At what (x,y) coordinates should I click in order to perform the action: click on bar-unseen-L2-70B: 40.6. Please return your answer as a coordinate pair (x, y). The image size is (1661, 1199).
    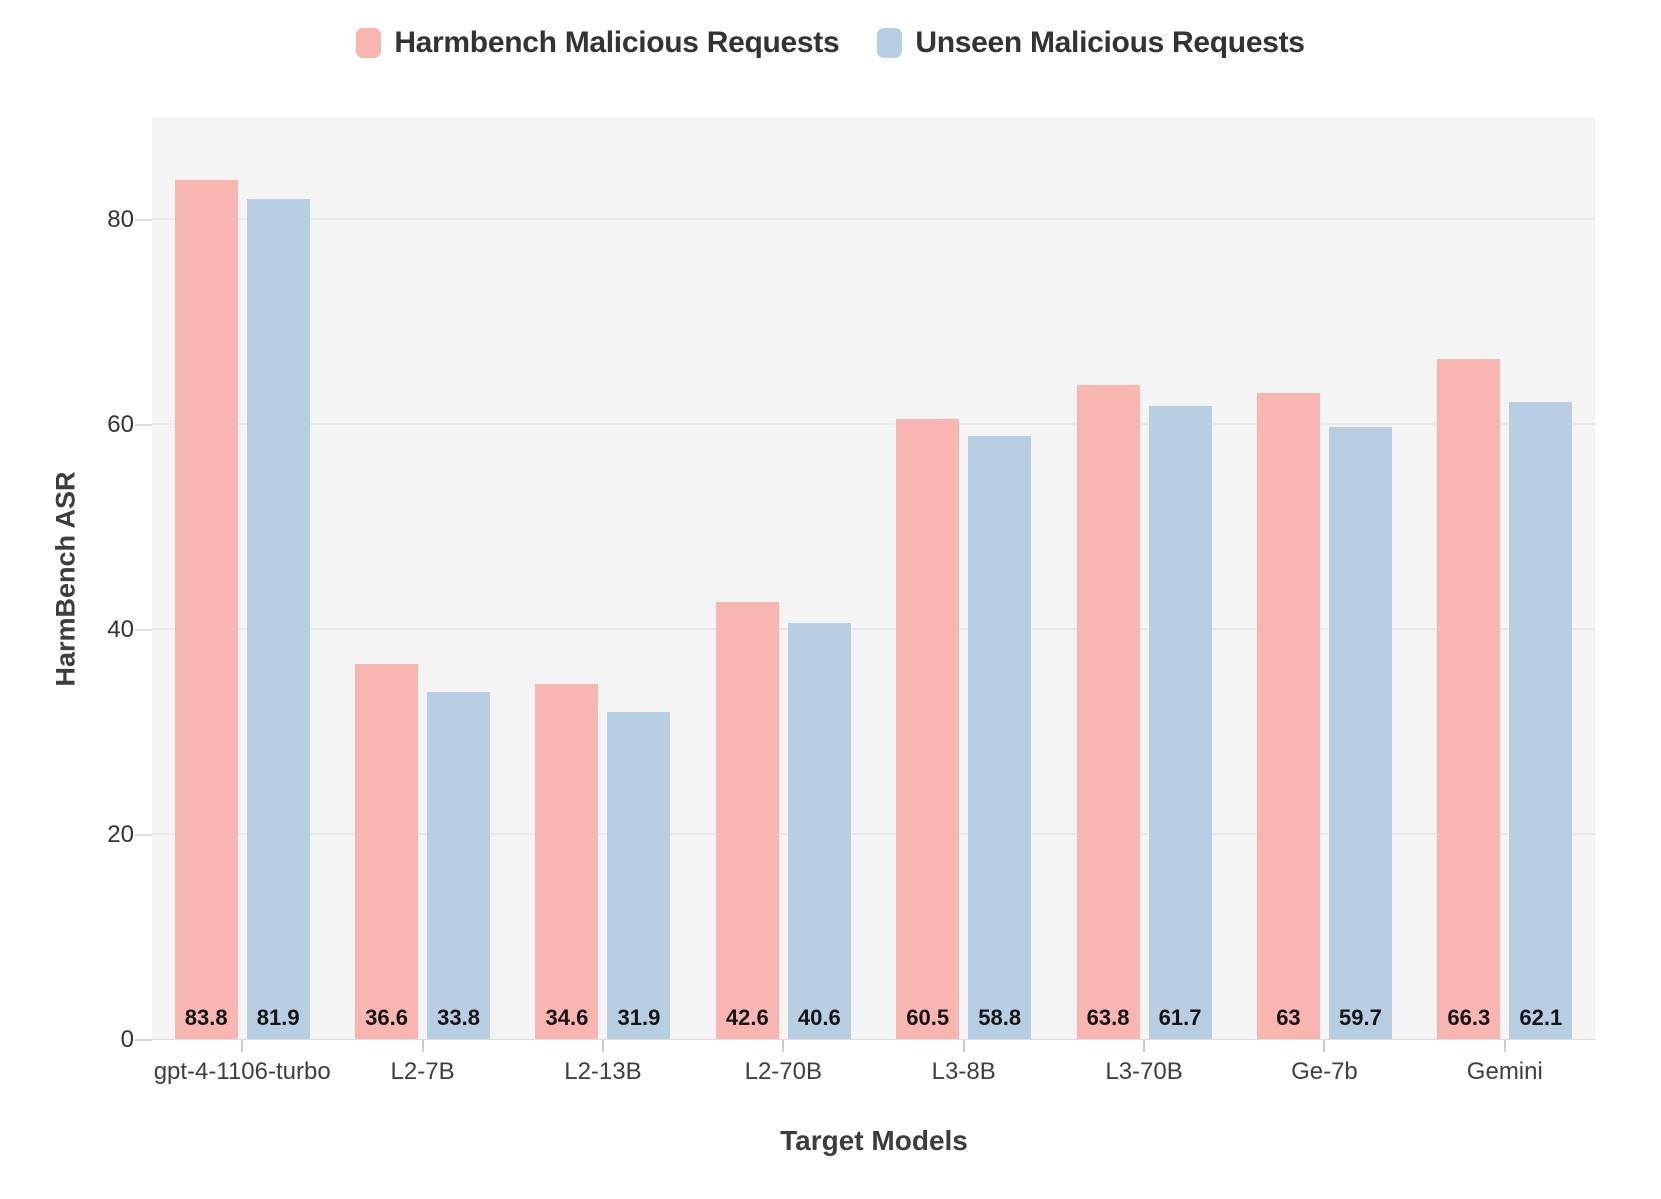
    Looking at the image, I should click on (819, 830).